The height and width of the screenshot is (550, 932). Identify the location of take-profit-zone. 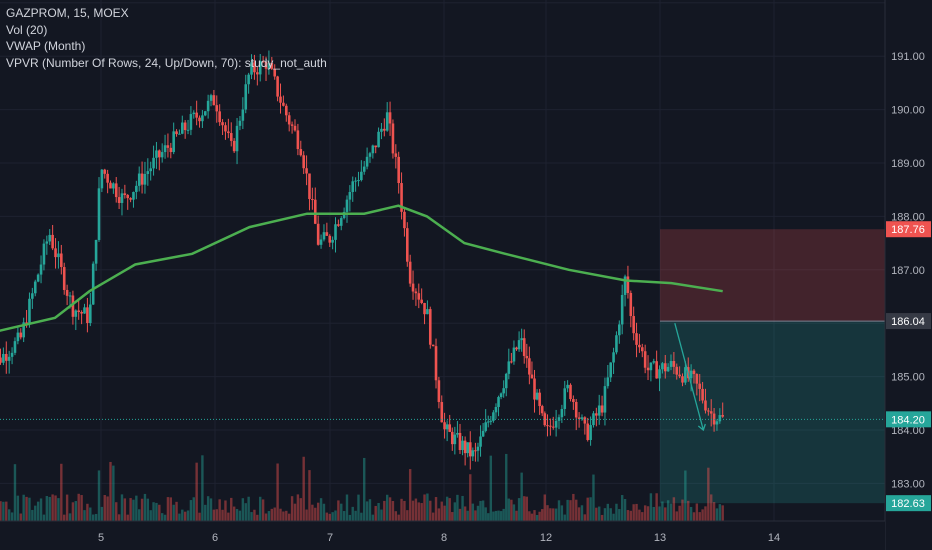
(772, 412).